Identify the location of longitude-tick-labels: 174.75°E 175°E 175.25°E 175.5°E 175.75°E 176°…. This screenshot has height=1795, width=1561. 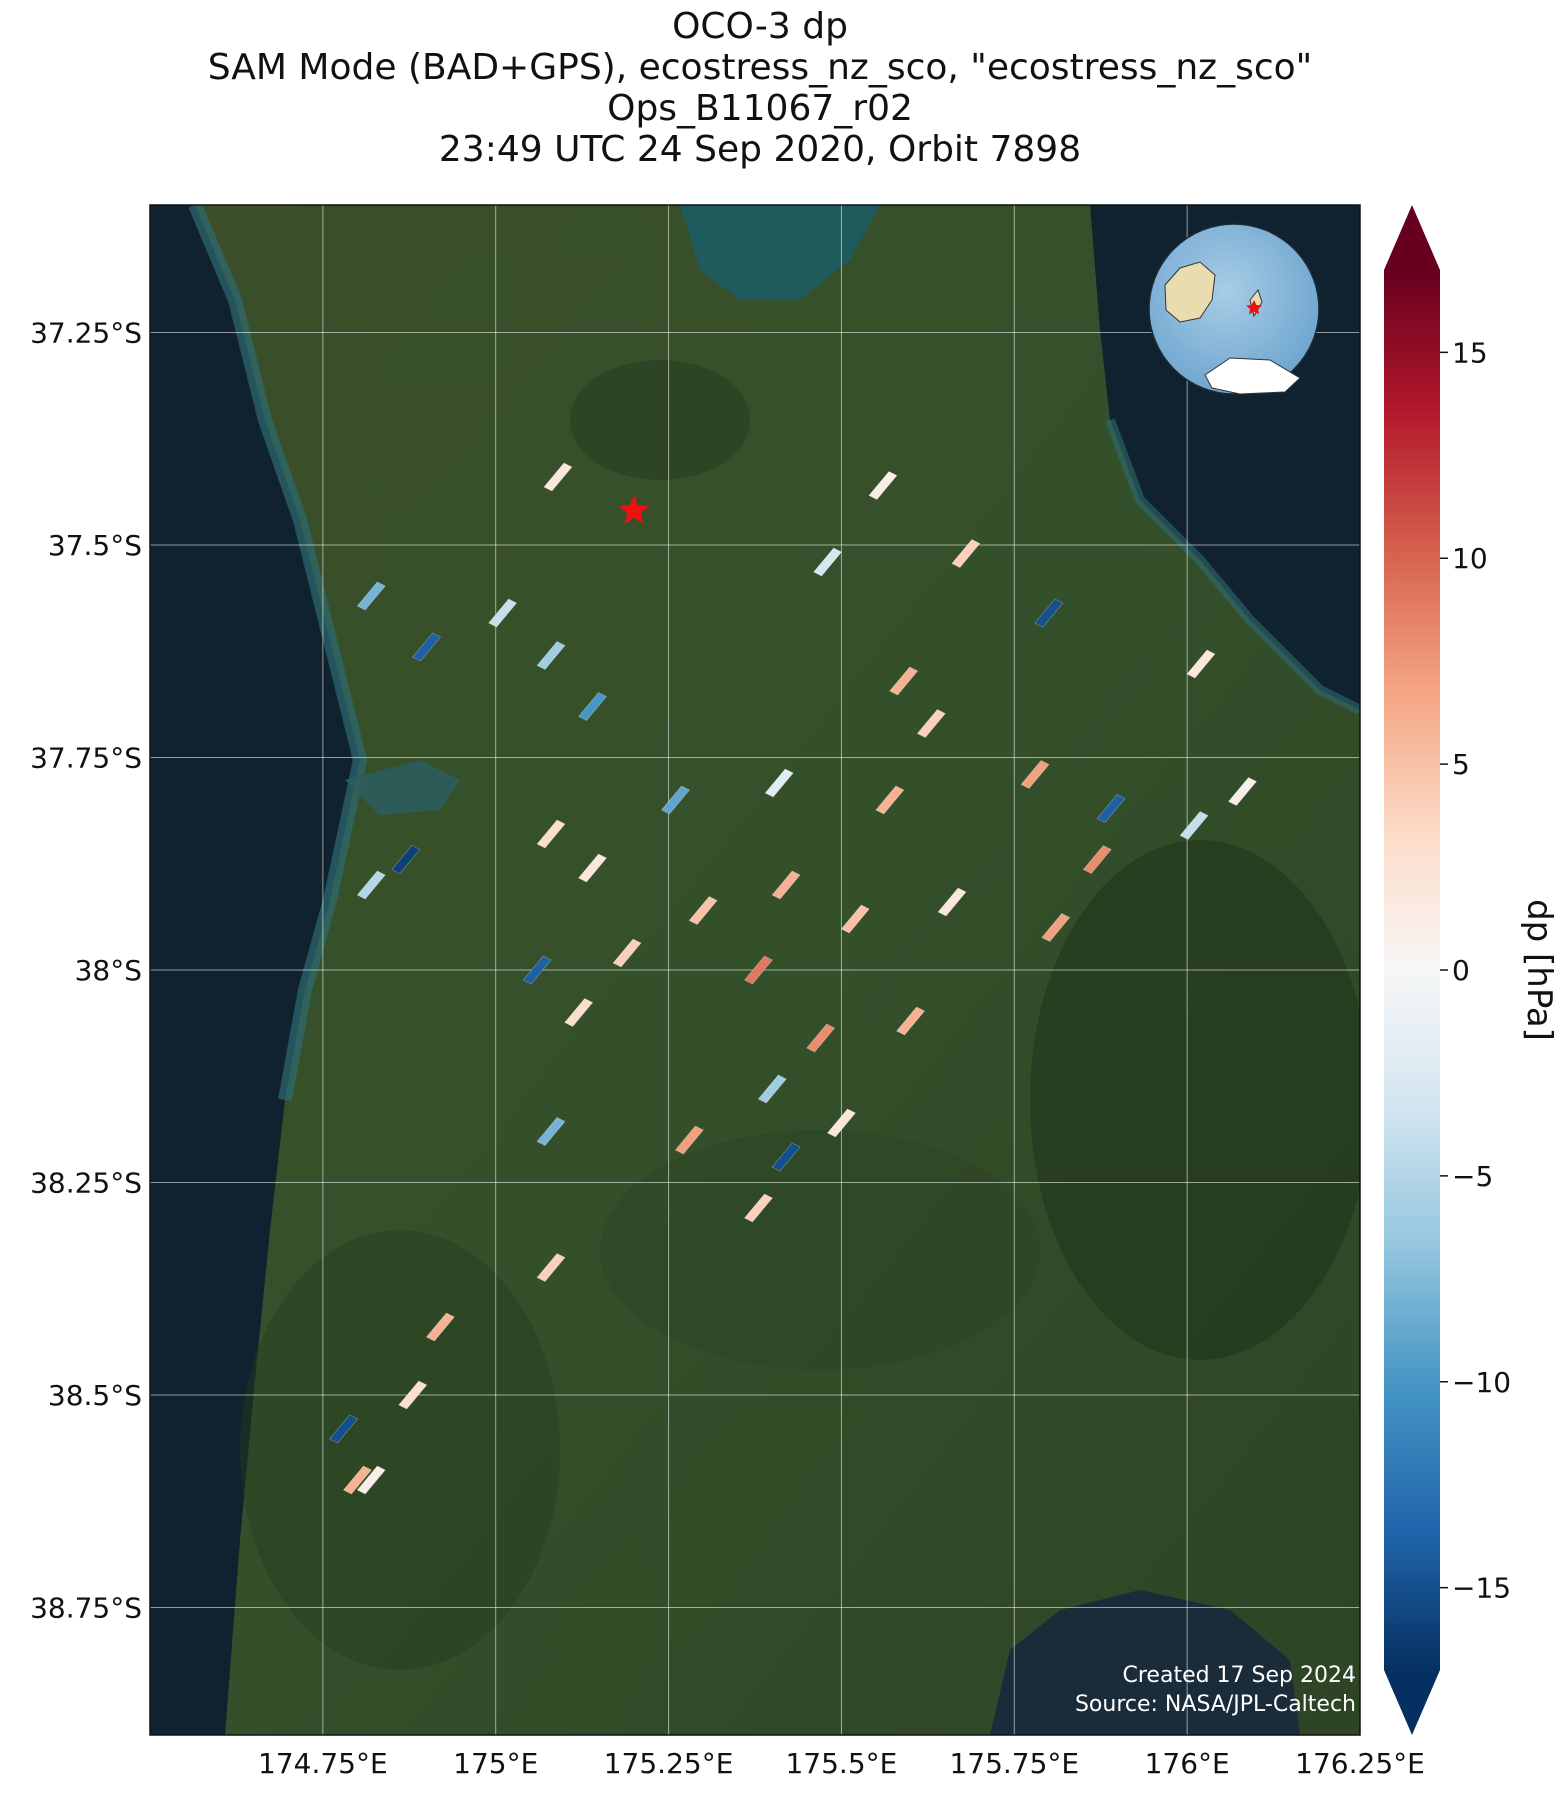
(841, 1763).